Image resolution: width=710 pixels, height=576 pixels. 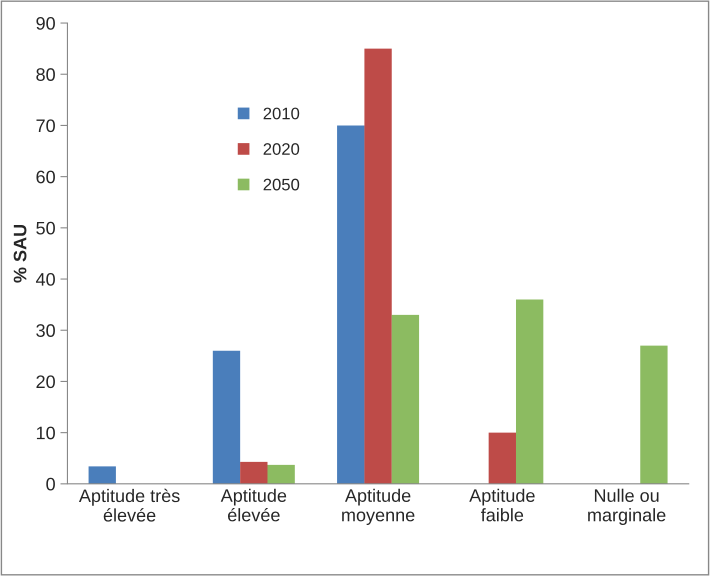 What do you see at coordinates (627, 506) in the screenshot?
I see `x-tick-label: Nulle ou marginale` at bounding box center [627, 506].